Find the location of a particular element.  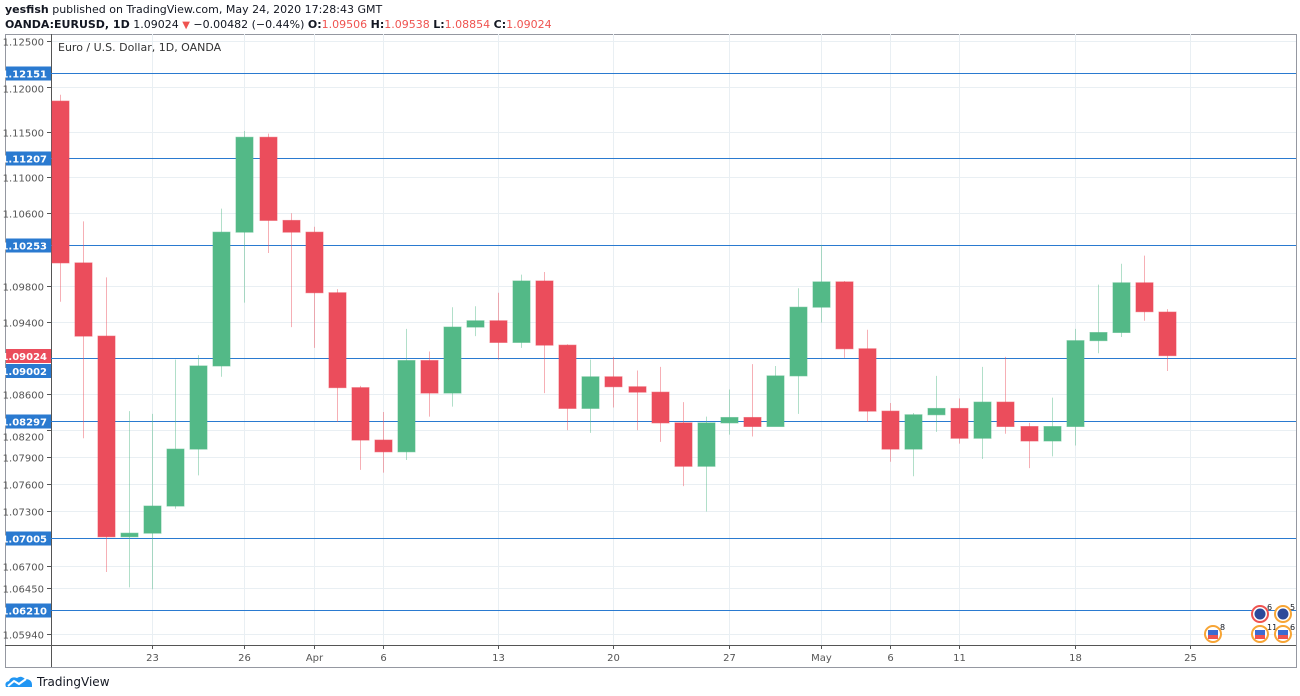

x-tick-label: Apr is located at coordinates (315, 658).